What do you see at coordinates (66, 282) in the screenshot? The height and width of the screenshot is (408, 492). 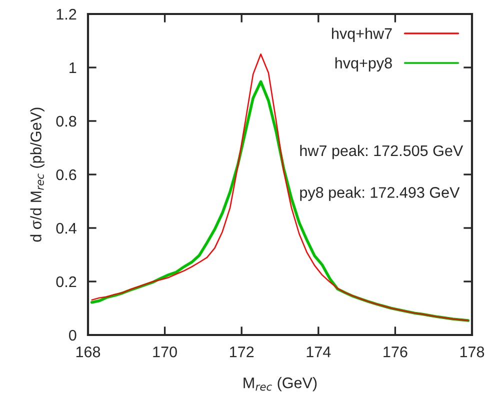 I see `y-tick-label: 0.2` at bounding box center [66, 282].